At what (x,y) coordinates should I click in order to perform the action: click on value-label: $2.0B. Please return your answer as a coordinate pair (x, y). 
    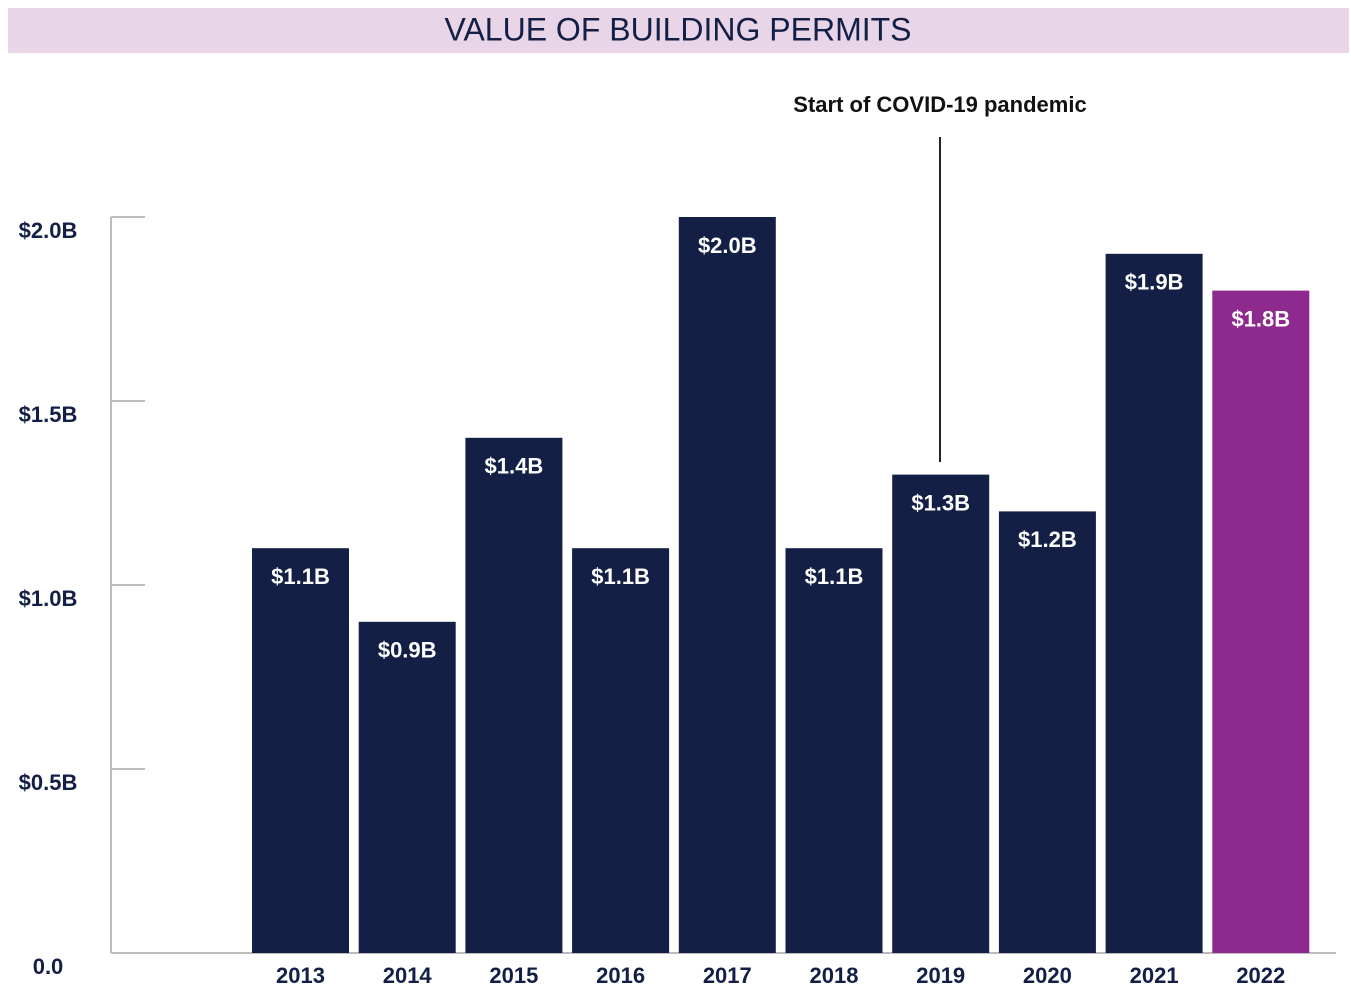
    Looking at the image, I should click on (727, 245).